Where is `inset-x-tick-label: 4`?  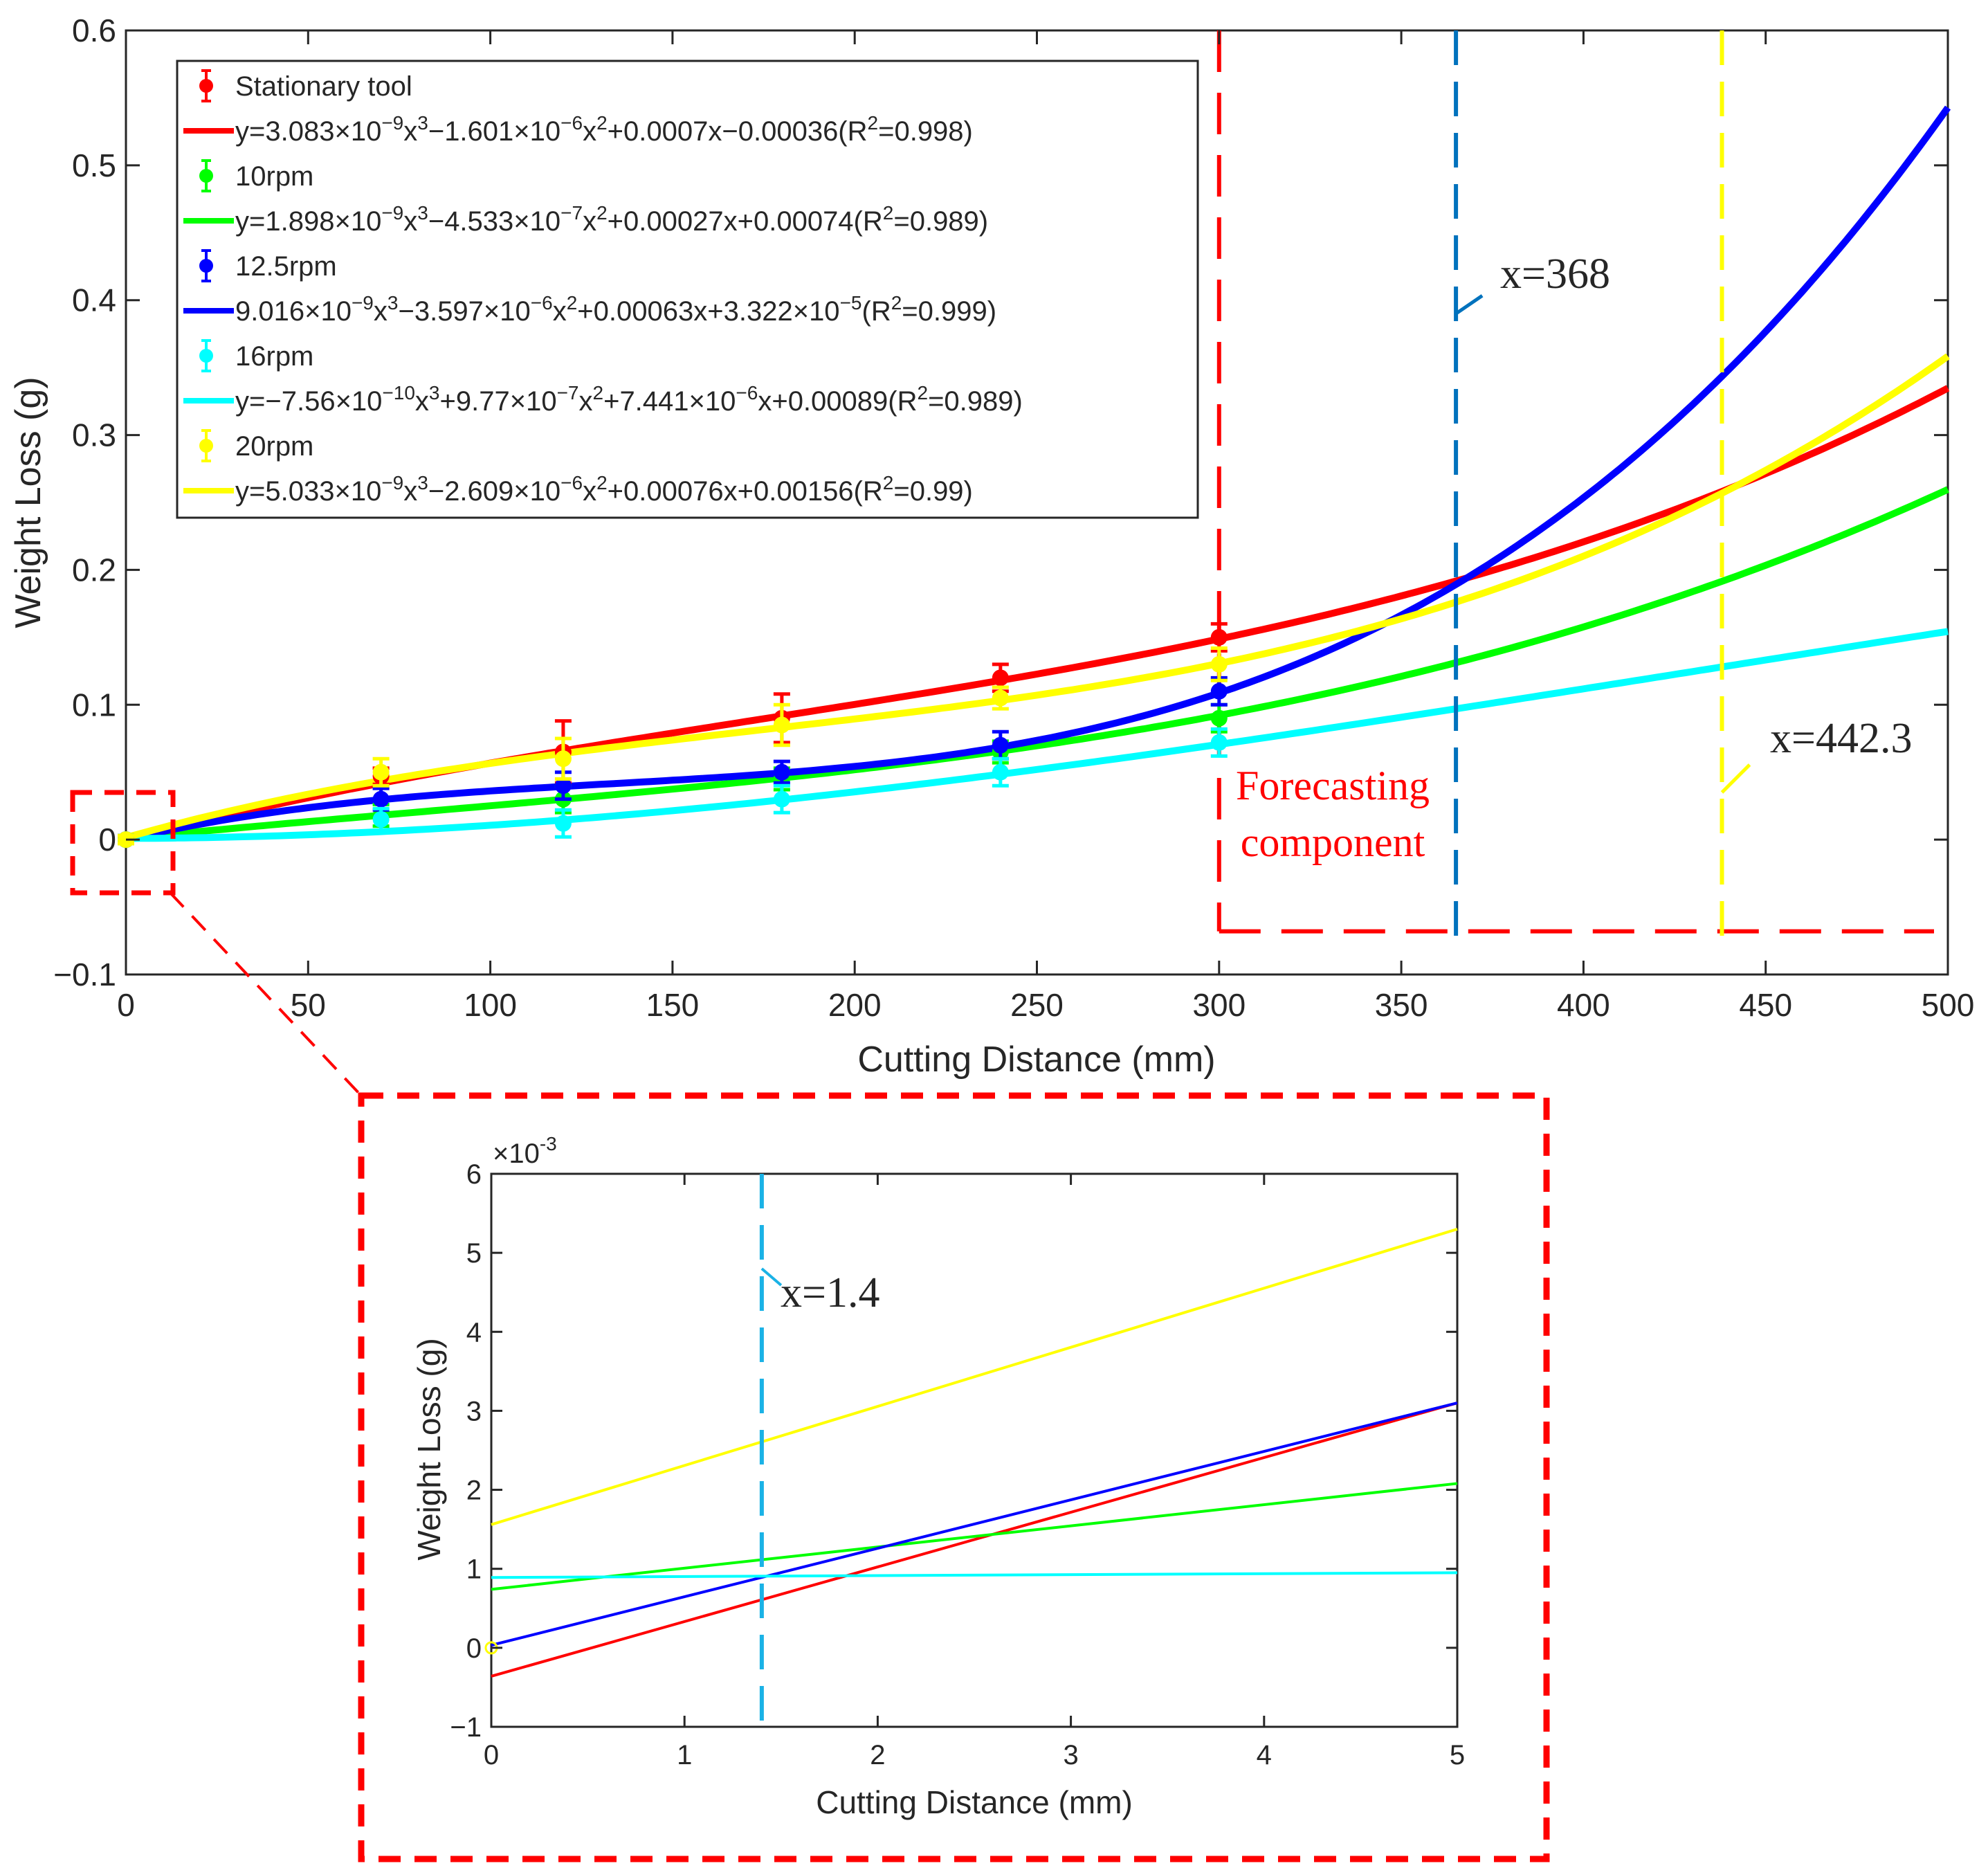 inset-x-tick-label: 4 is located at coordinates (1264, 1755).